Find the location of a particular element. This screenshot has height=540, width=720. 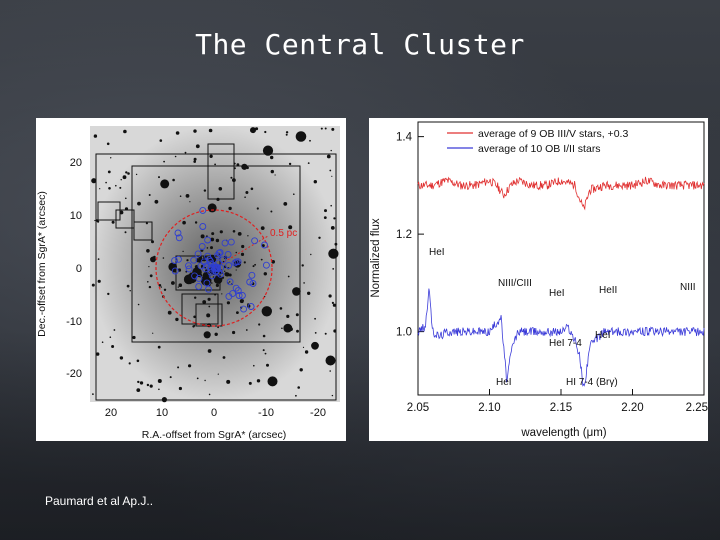

y-tick-label: -10 is located at coordinates (74, 322).